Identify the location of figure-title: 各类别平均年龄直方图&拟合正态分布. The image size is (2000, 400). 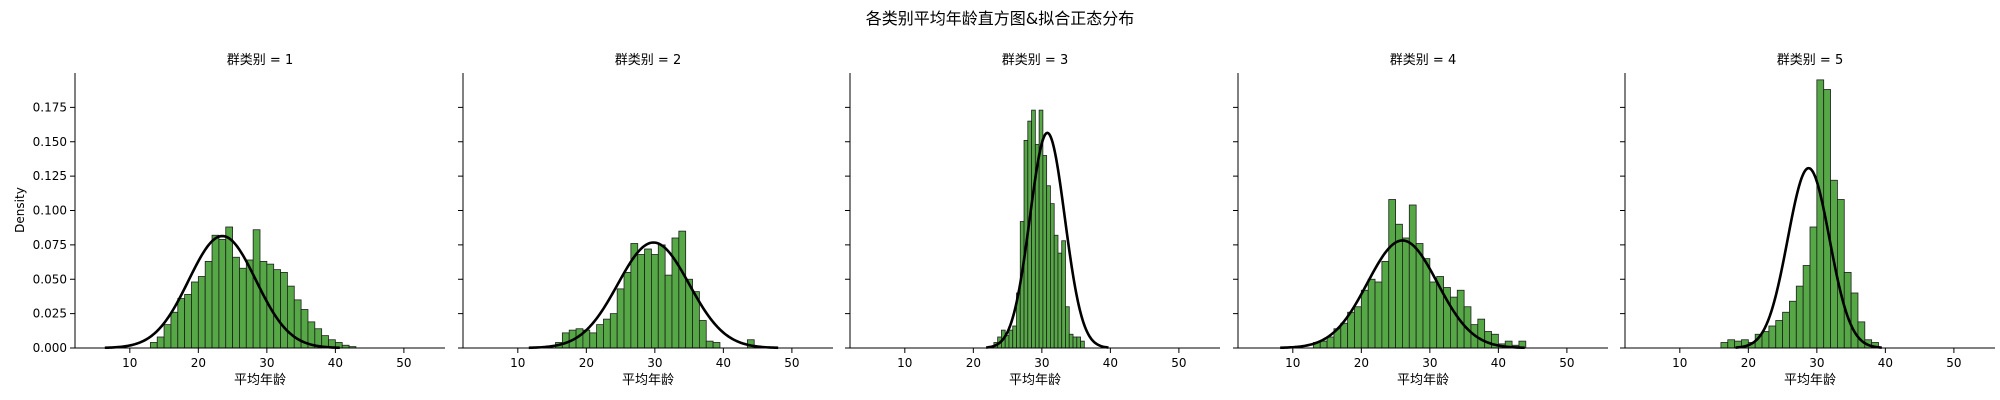
(1000, 18).